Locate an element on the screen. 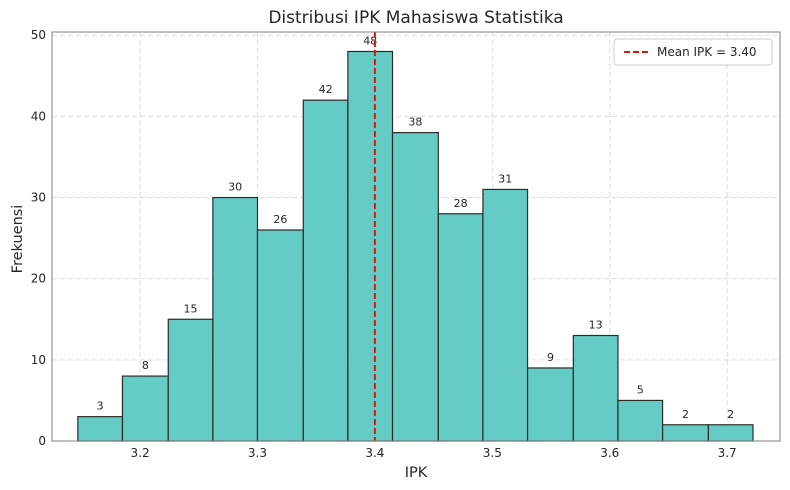  x-tick-label: 3.7 is located at coordinates (727, 453).